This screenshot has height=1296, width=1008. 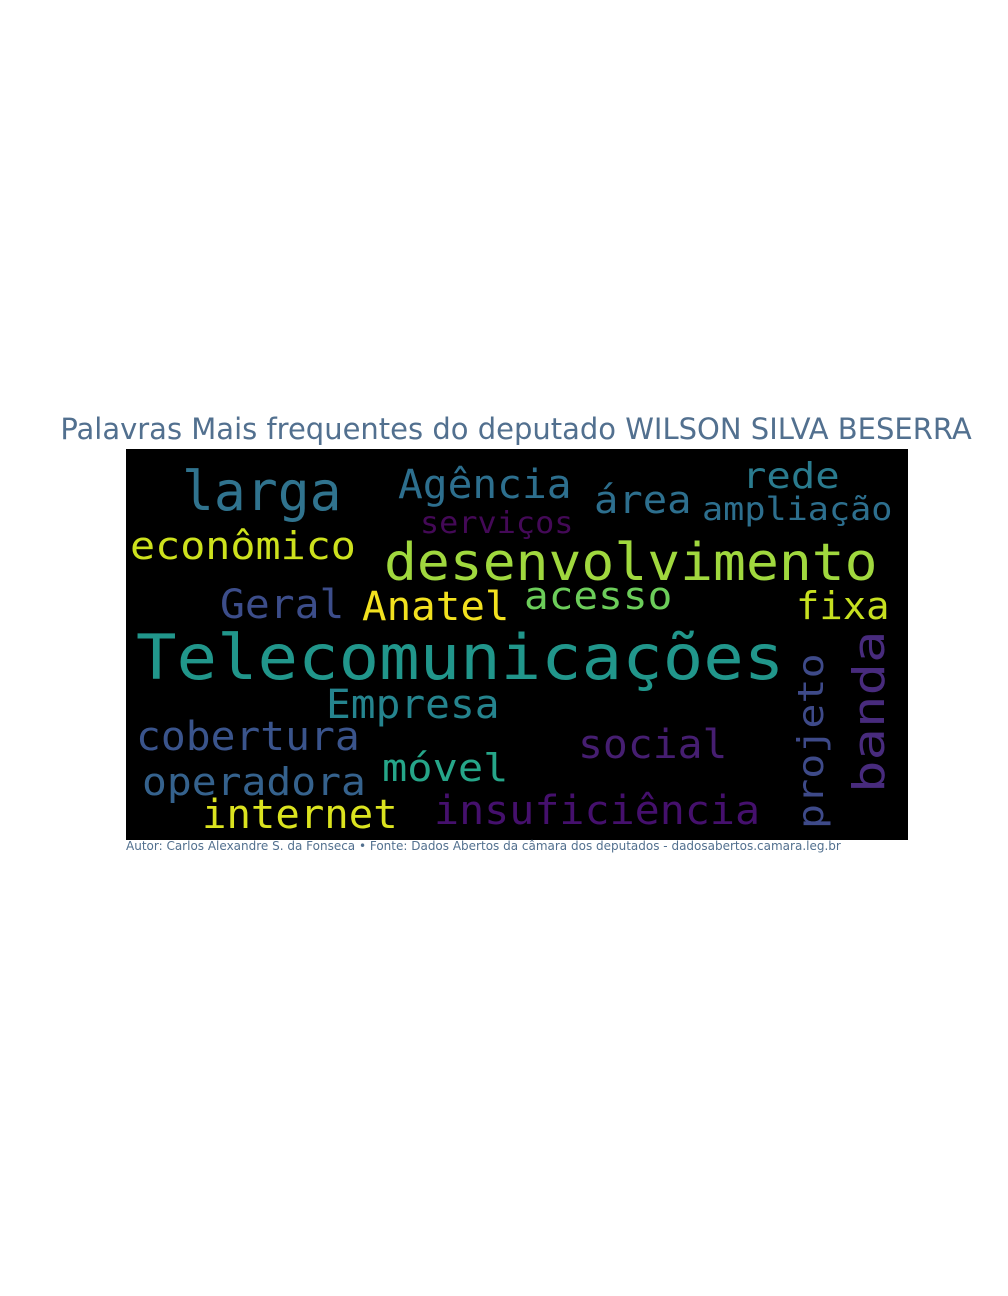 What do you see at coordinates (262, 491) in the screenshot?
I see `word-cloud-word: larga` at bounding box center [262, 491].